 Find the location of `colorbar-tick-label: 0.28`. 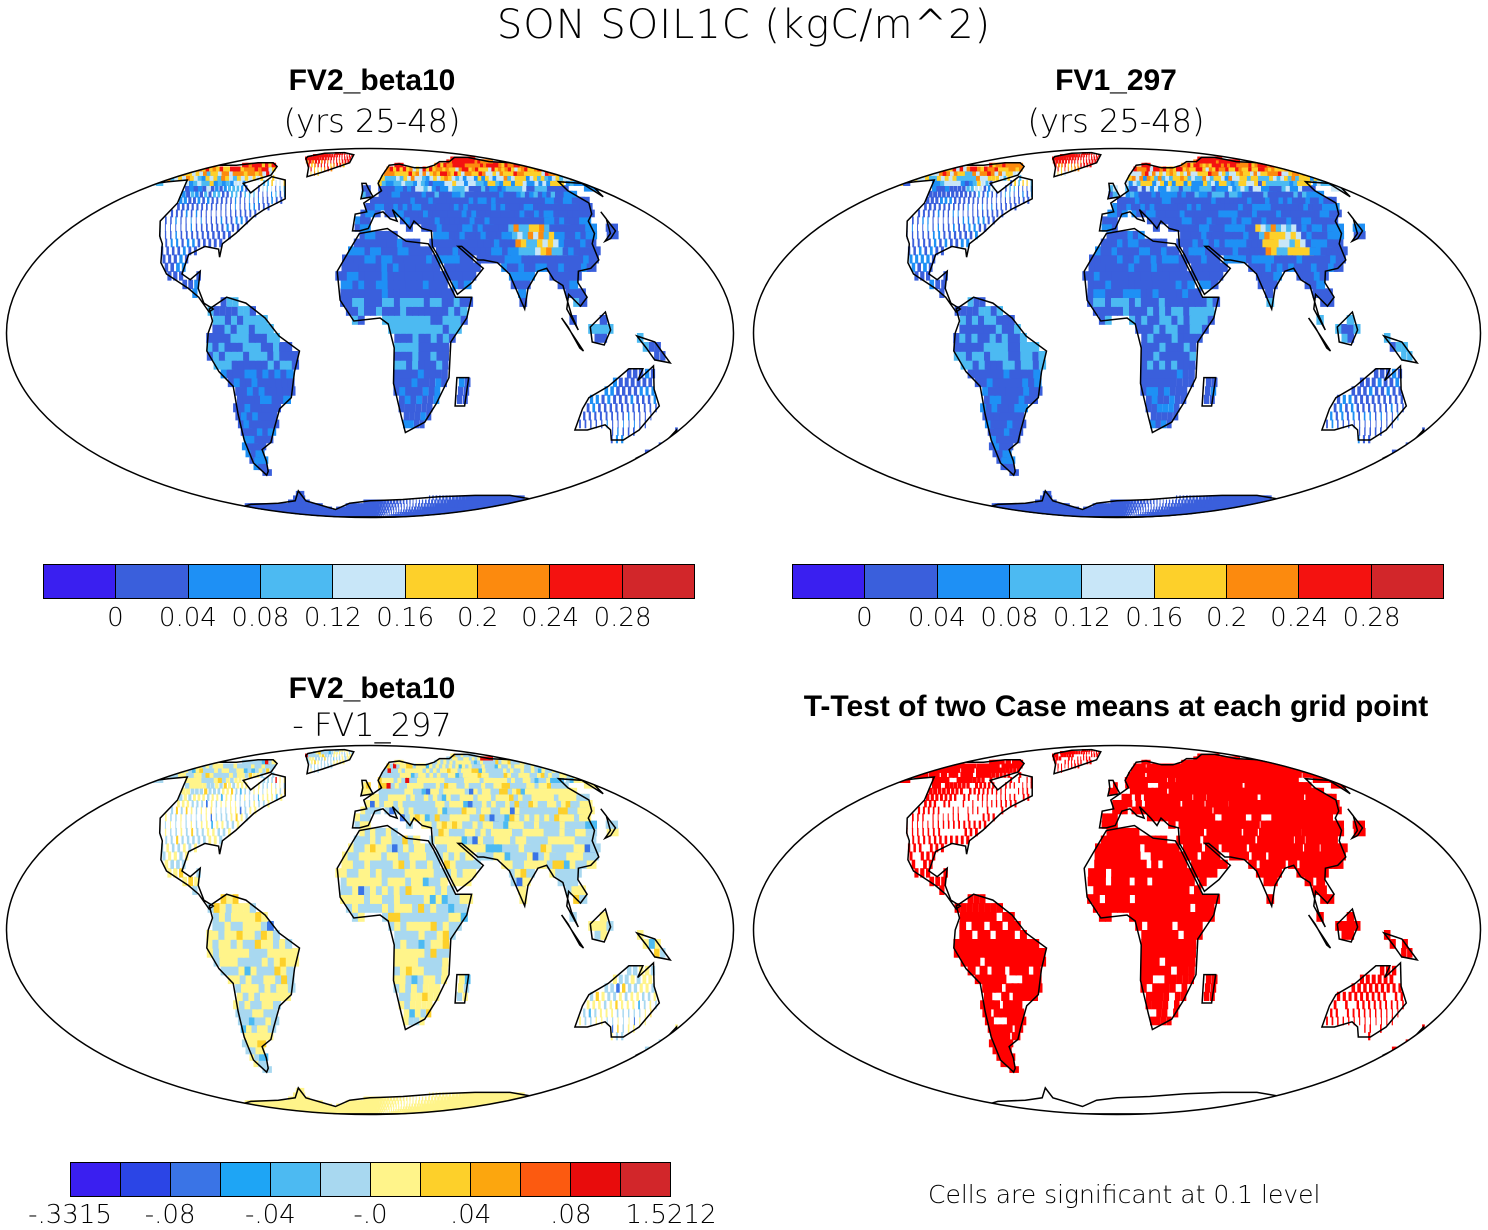

colorbar-tick-label: 0.28 is located at coordinates (623, 618).